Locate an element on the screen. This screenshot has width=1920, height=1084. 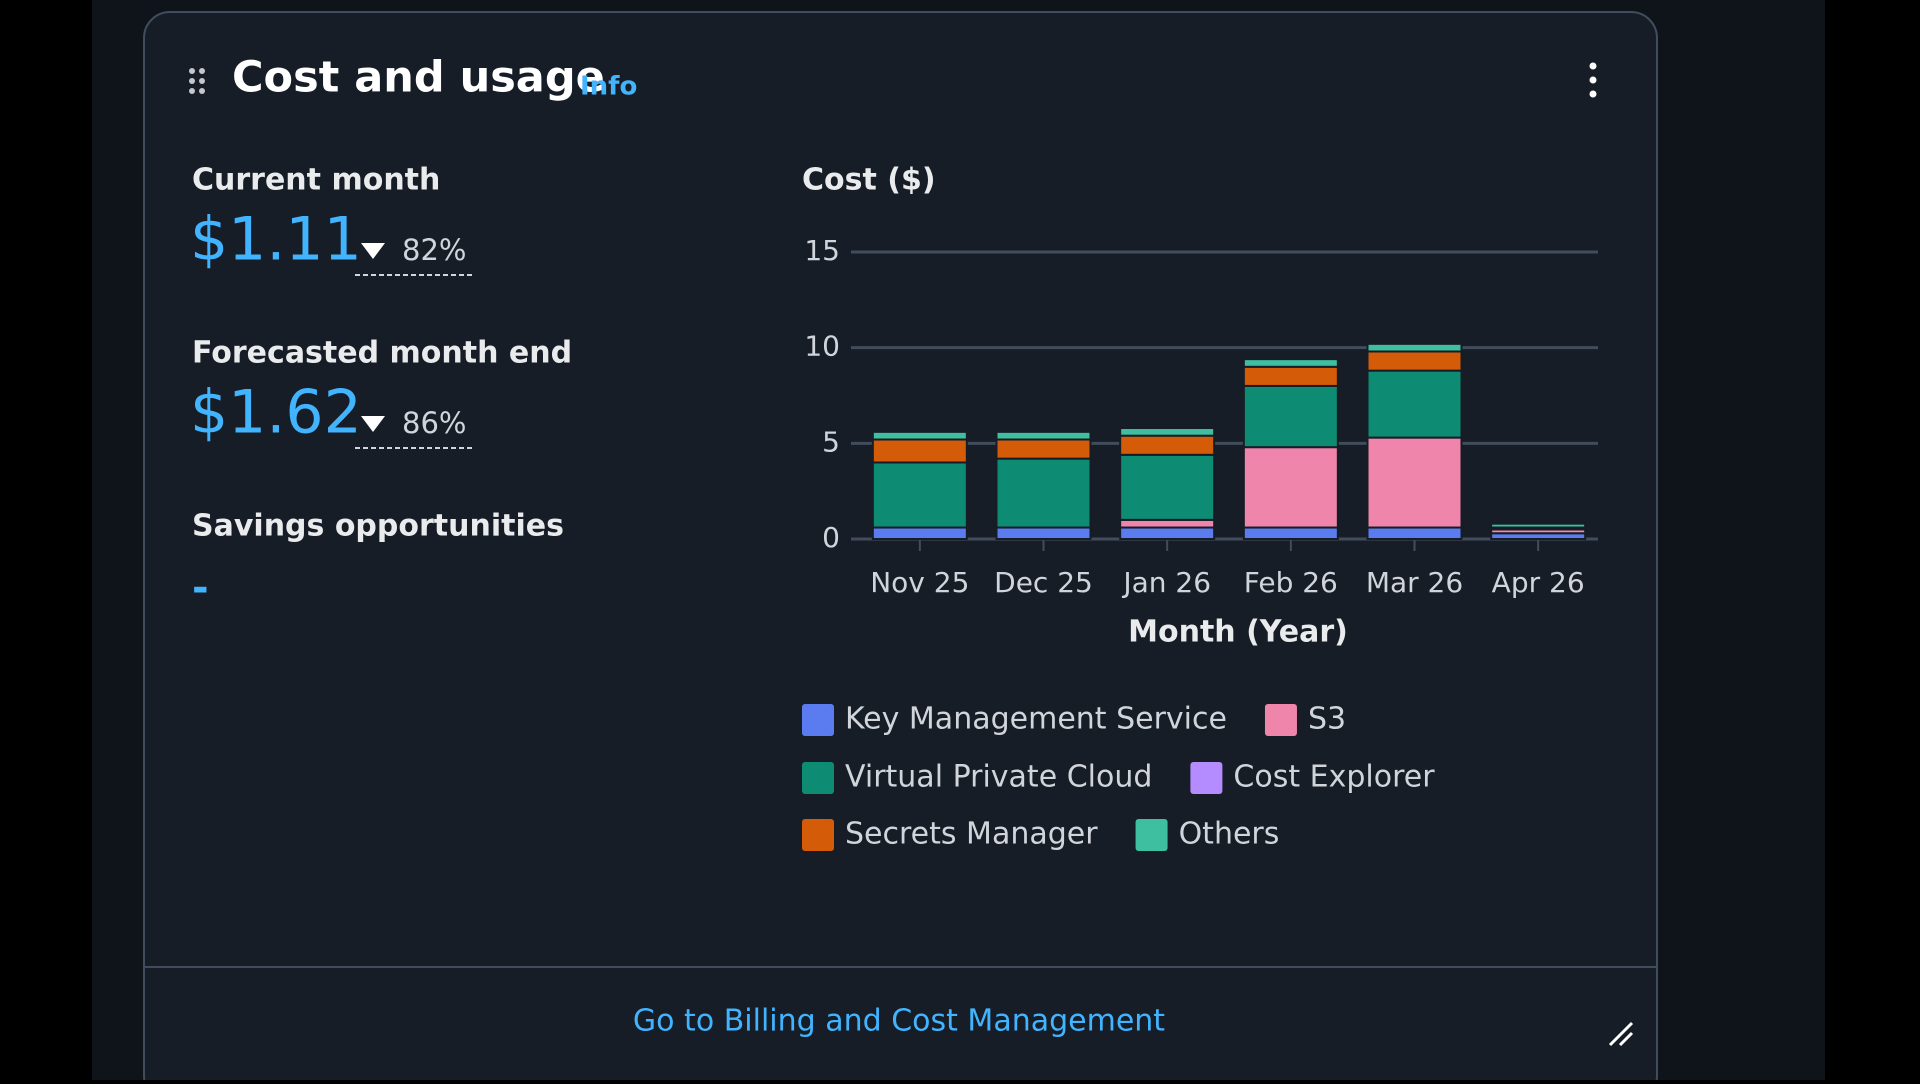
y-tick-label: 0 is located at coordinates (831, 537).